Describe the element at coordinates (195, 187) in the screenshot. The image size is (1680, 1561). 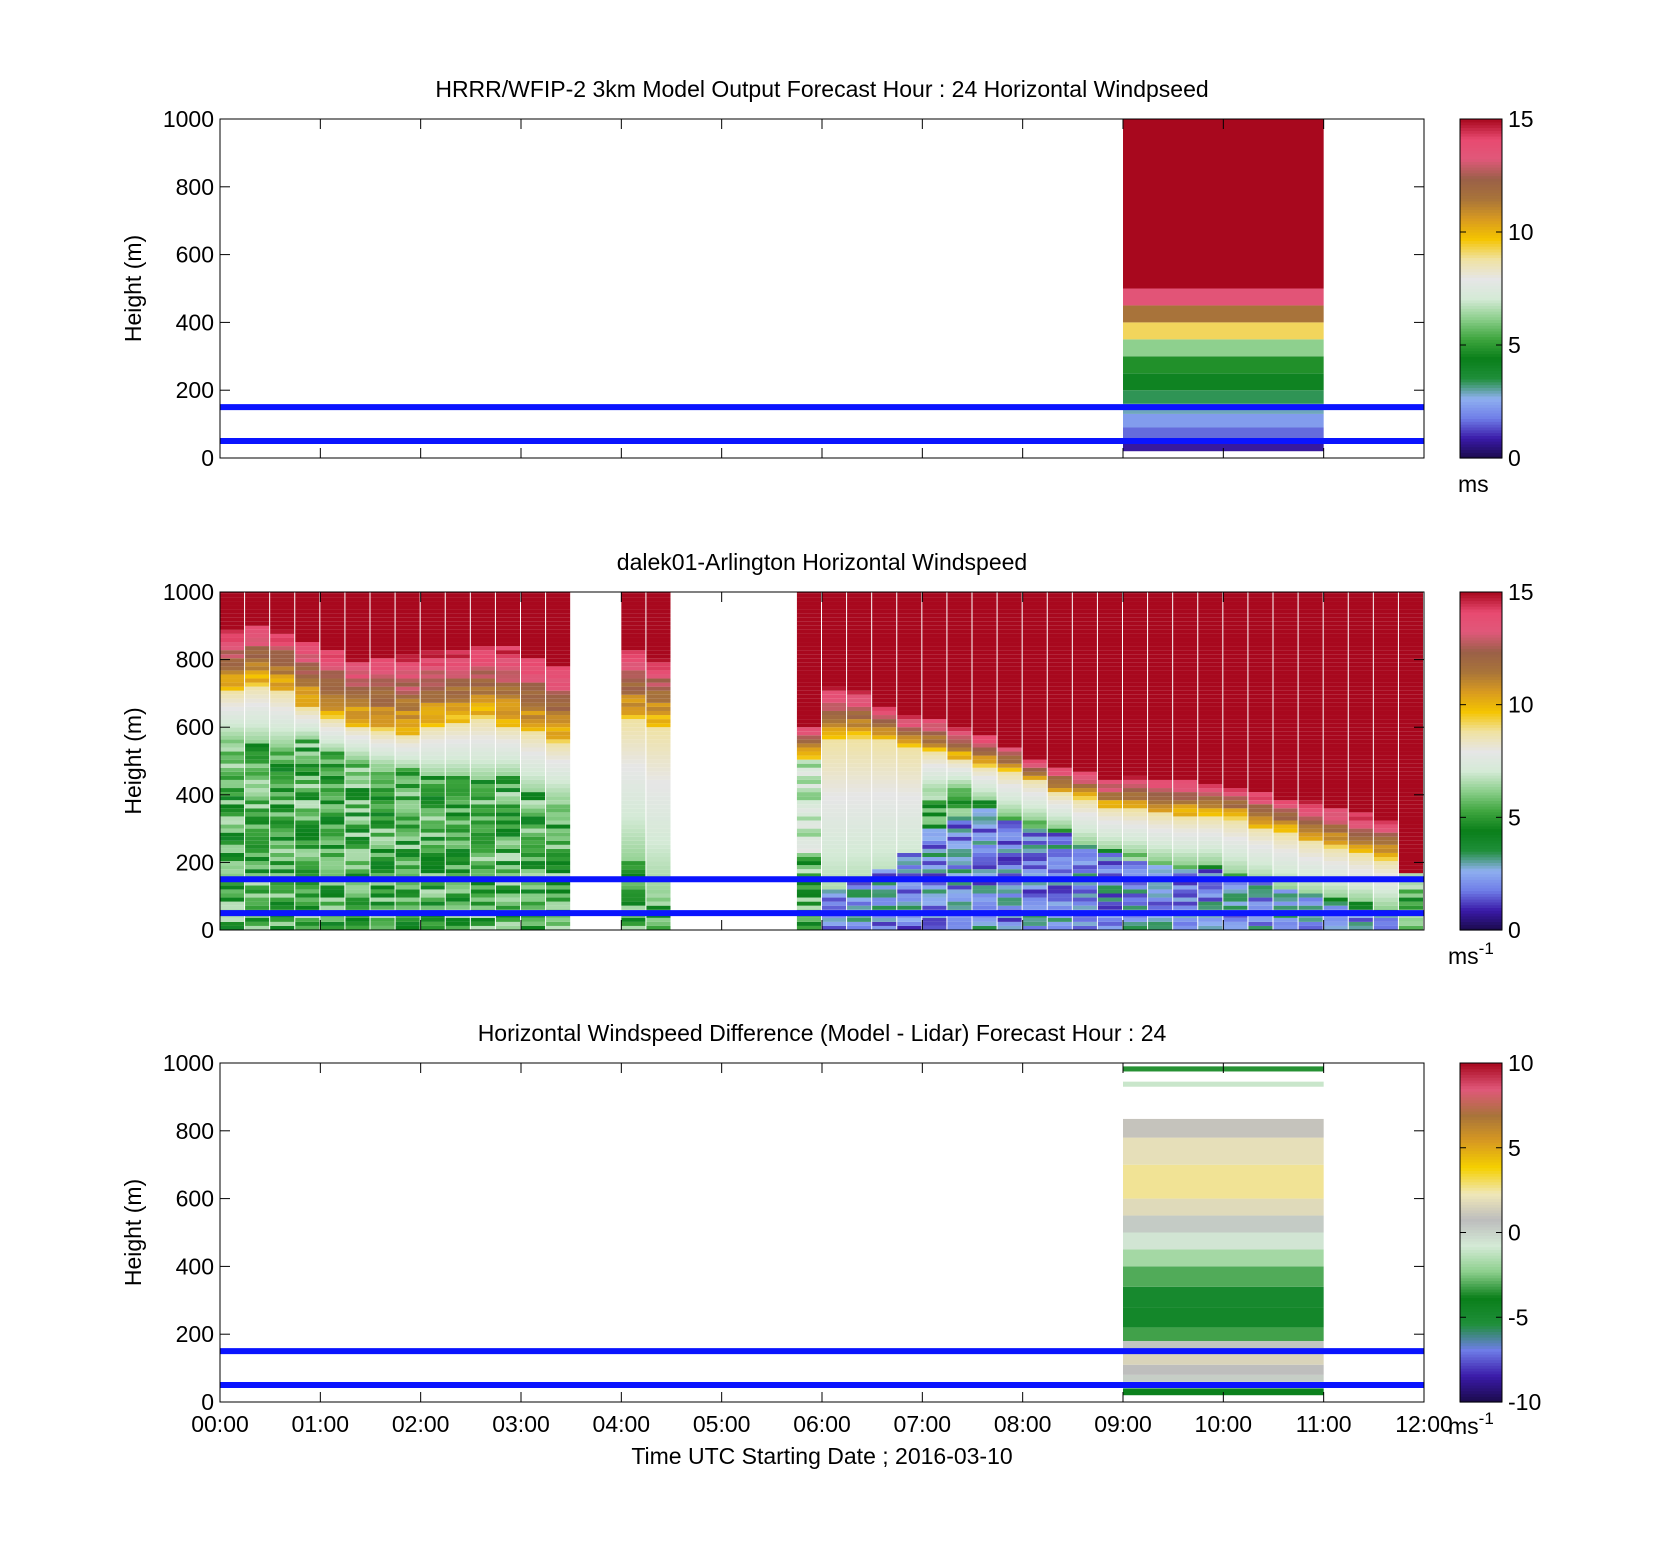
I see `y-tick-label: 800` at that location.